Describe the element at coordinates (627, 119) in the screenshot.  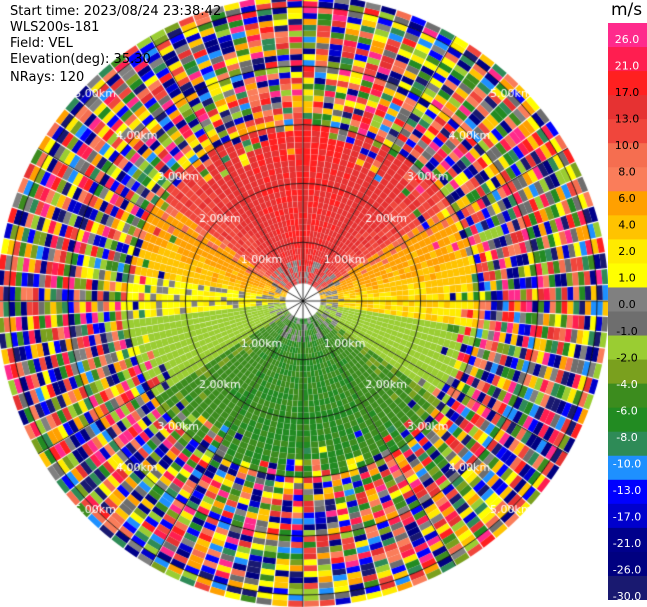
I see `colorbar-tick-label: 13.0` at that location.